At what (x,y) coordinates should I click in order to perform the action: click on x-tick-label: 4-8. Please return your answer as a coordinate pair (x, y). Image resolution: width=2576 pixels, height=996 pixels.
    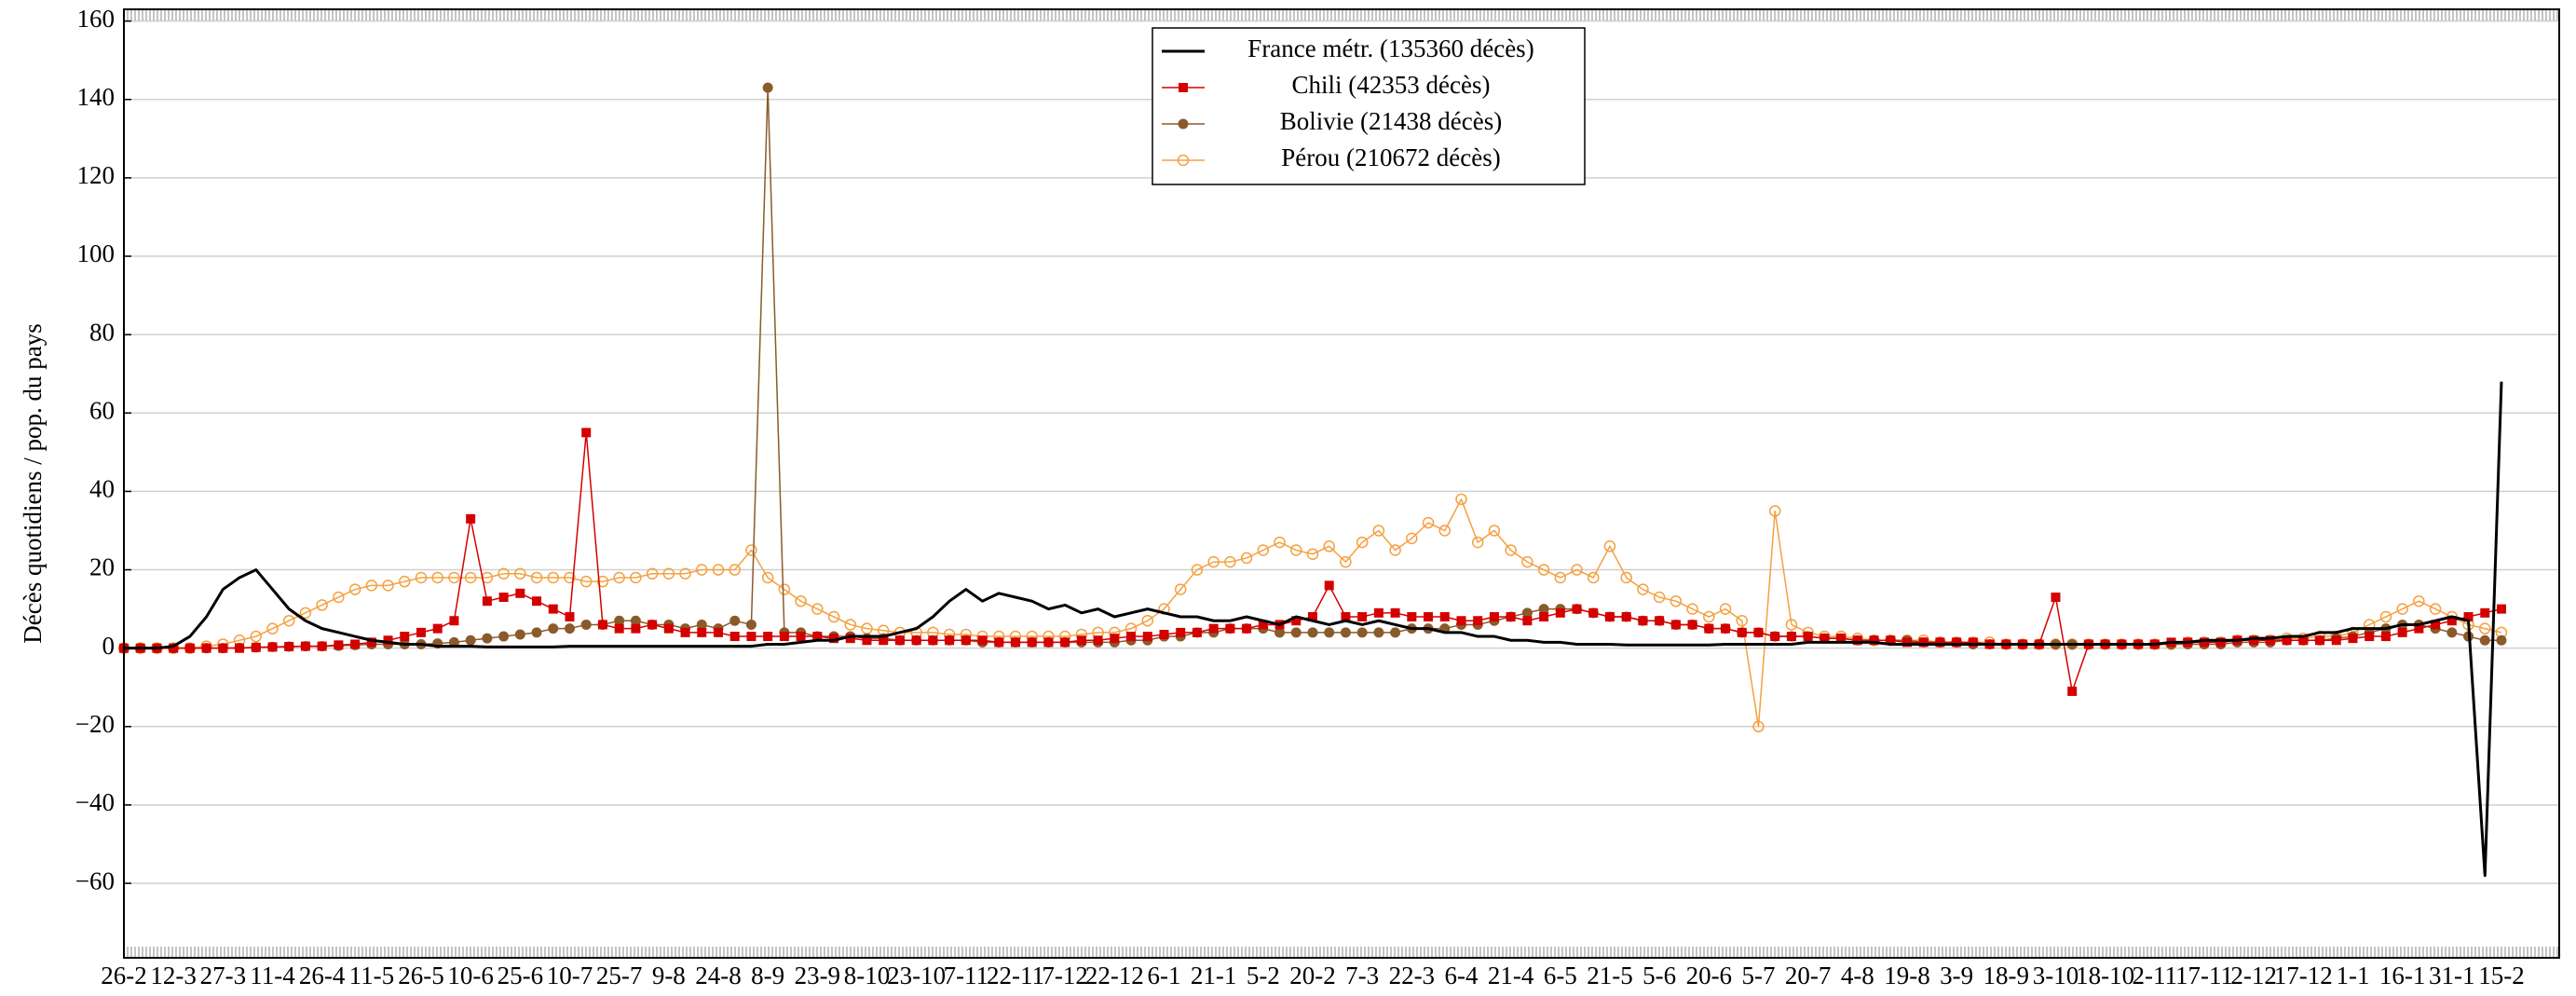
    Looking at the image, I should click on (1857, 976).